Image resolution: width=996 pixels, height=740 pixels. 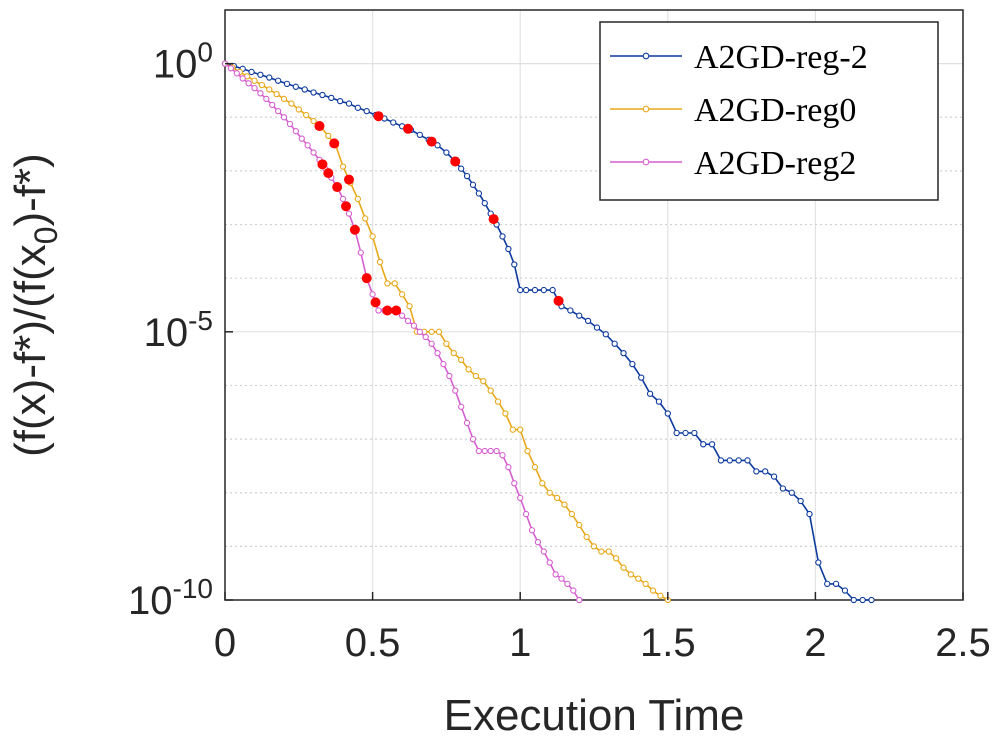 I want to click on x-tick-label: 1.5, so click(x=668, y=643).